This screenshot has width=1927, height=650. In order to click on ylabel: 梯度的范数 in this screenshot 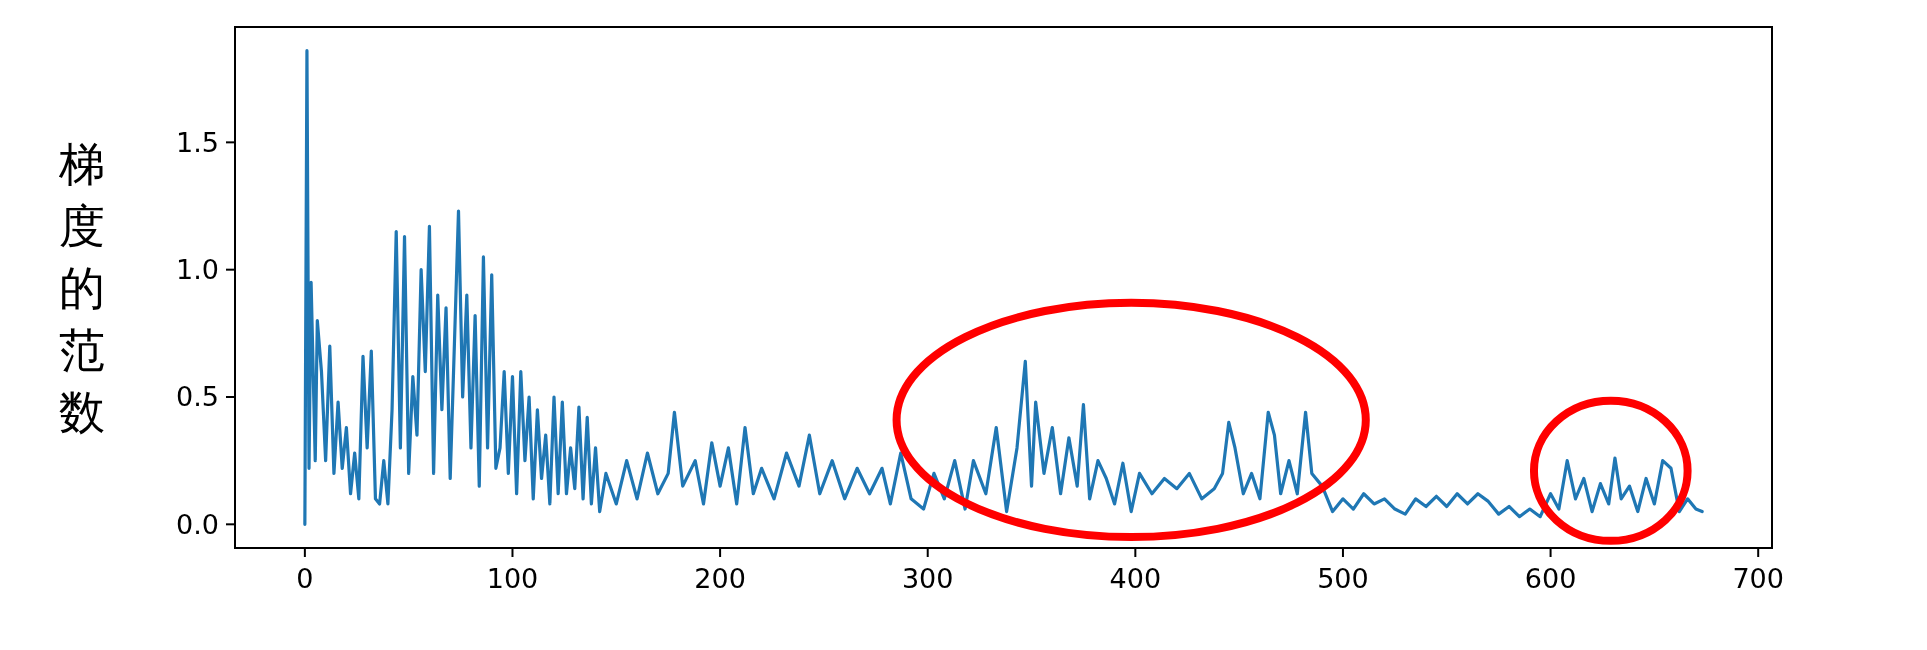, I will do `click(82, 287)`.